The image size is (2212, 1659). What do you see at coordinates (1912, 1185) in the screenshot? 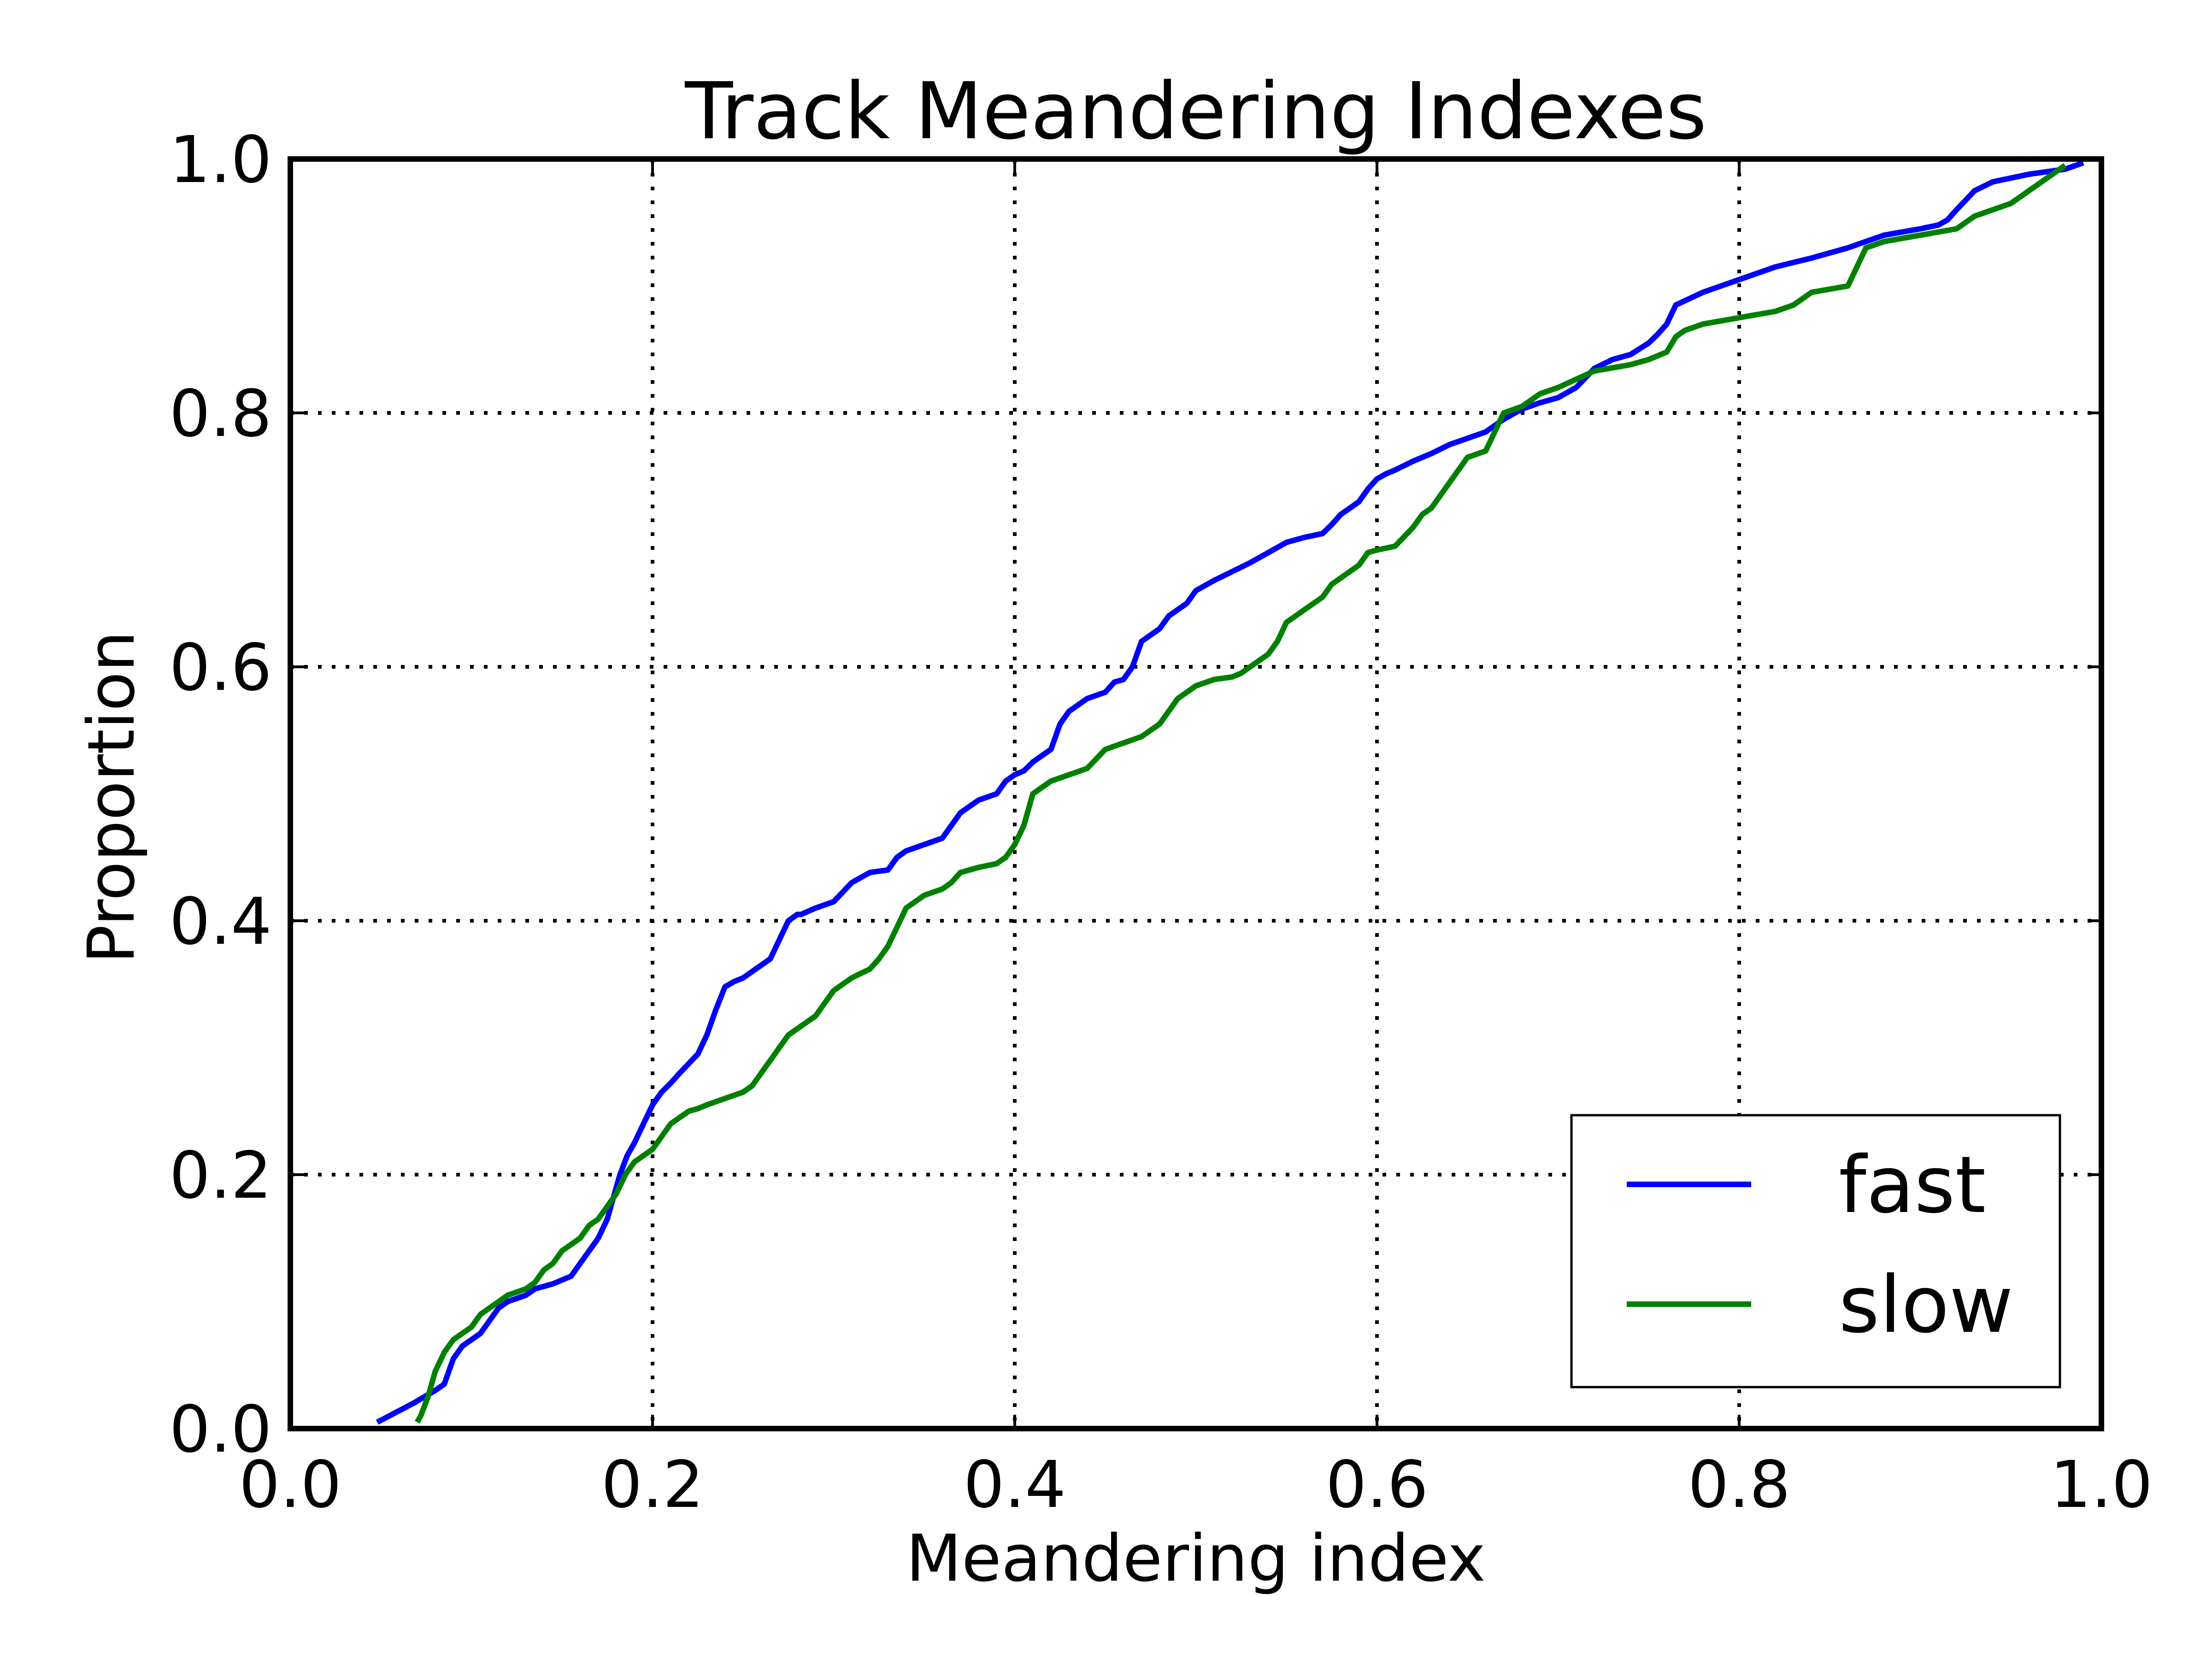
I see `legend-label-fast: fast` at bounding box center [1912, 1185].